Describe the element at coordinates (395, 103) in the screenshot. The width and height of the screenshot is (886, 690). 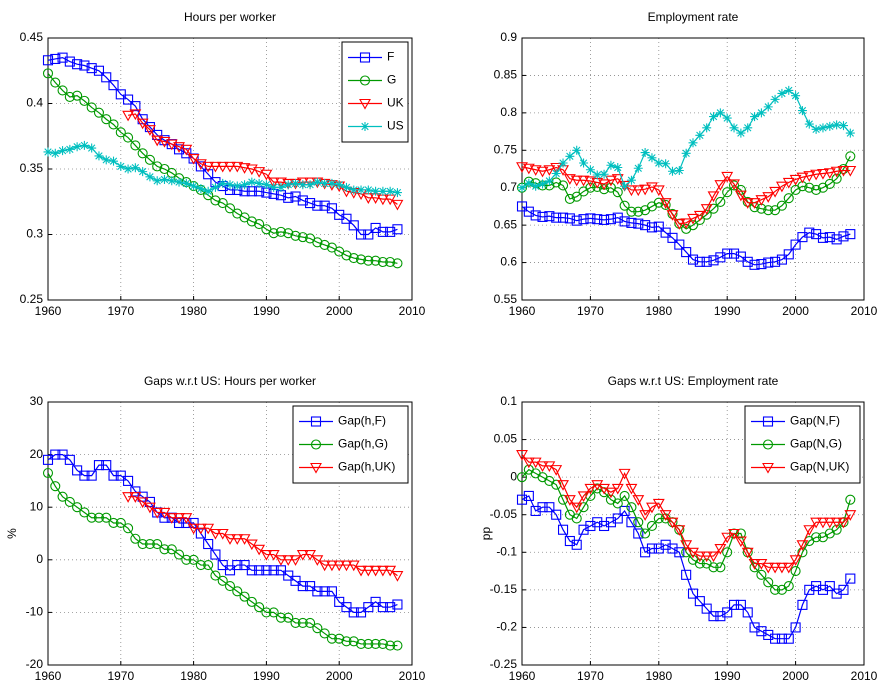
I see `legend-label: UK` at that location.